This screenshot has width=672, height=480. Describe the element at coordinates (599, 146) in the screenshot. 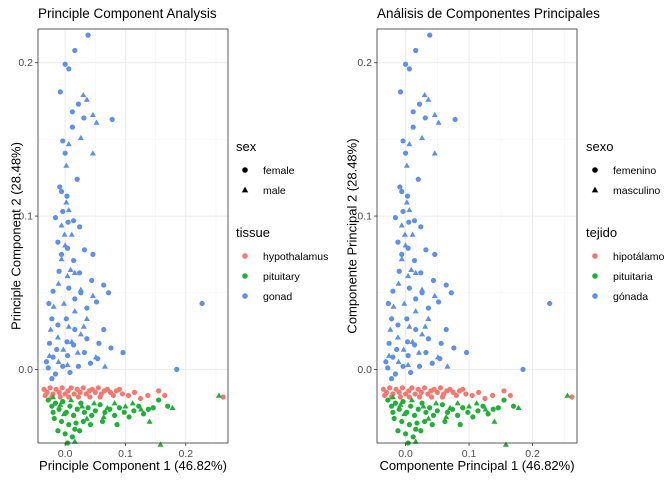

I see `legend-title-sex: sexo` at that location.